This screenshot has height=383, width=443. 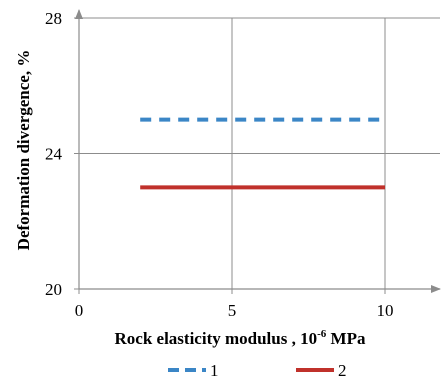 I want to click on legend: 1 2, so click(x=257, y=370).